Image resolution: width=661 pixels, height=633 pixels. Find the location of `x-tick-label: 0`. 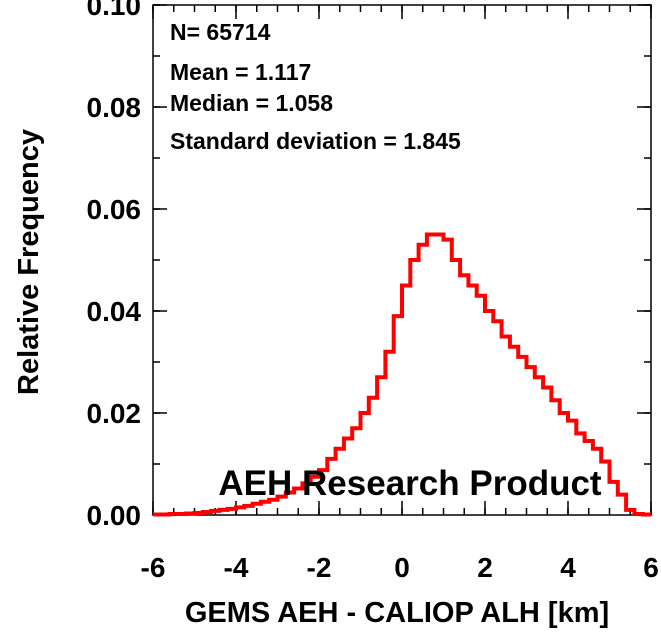

x-tick-label: 0 is located at coordinates (402, 567).